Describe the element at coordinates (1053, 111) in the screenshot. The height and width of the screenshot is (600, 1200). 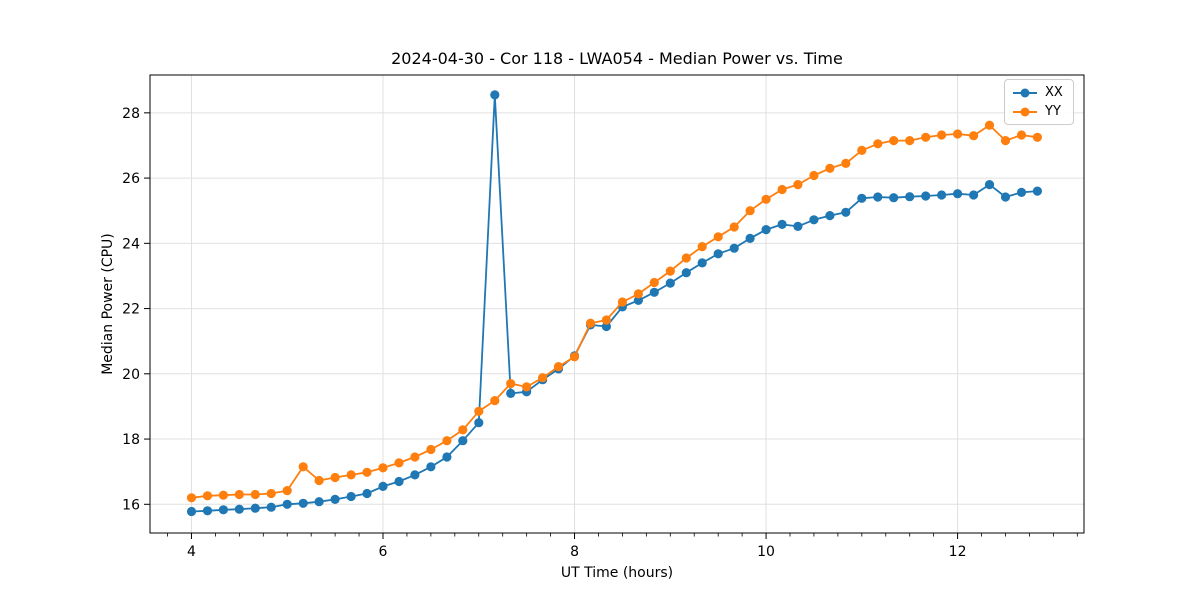
I see `legend-item-label: YY` at that location.